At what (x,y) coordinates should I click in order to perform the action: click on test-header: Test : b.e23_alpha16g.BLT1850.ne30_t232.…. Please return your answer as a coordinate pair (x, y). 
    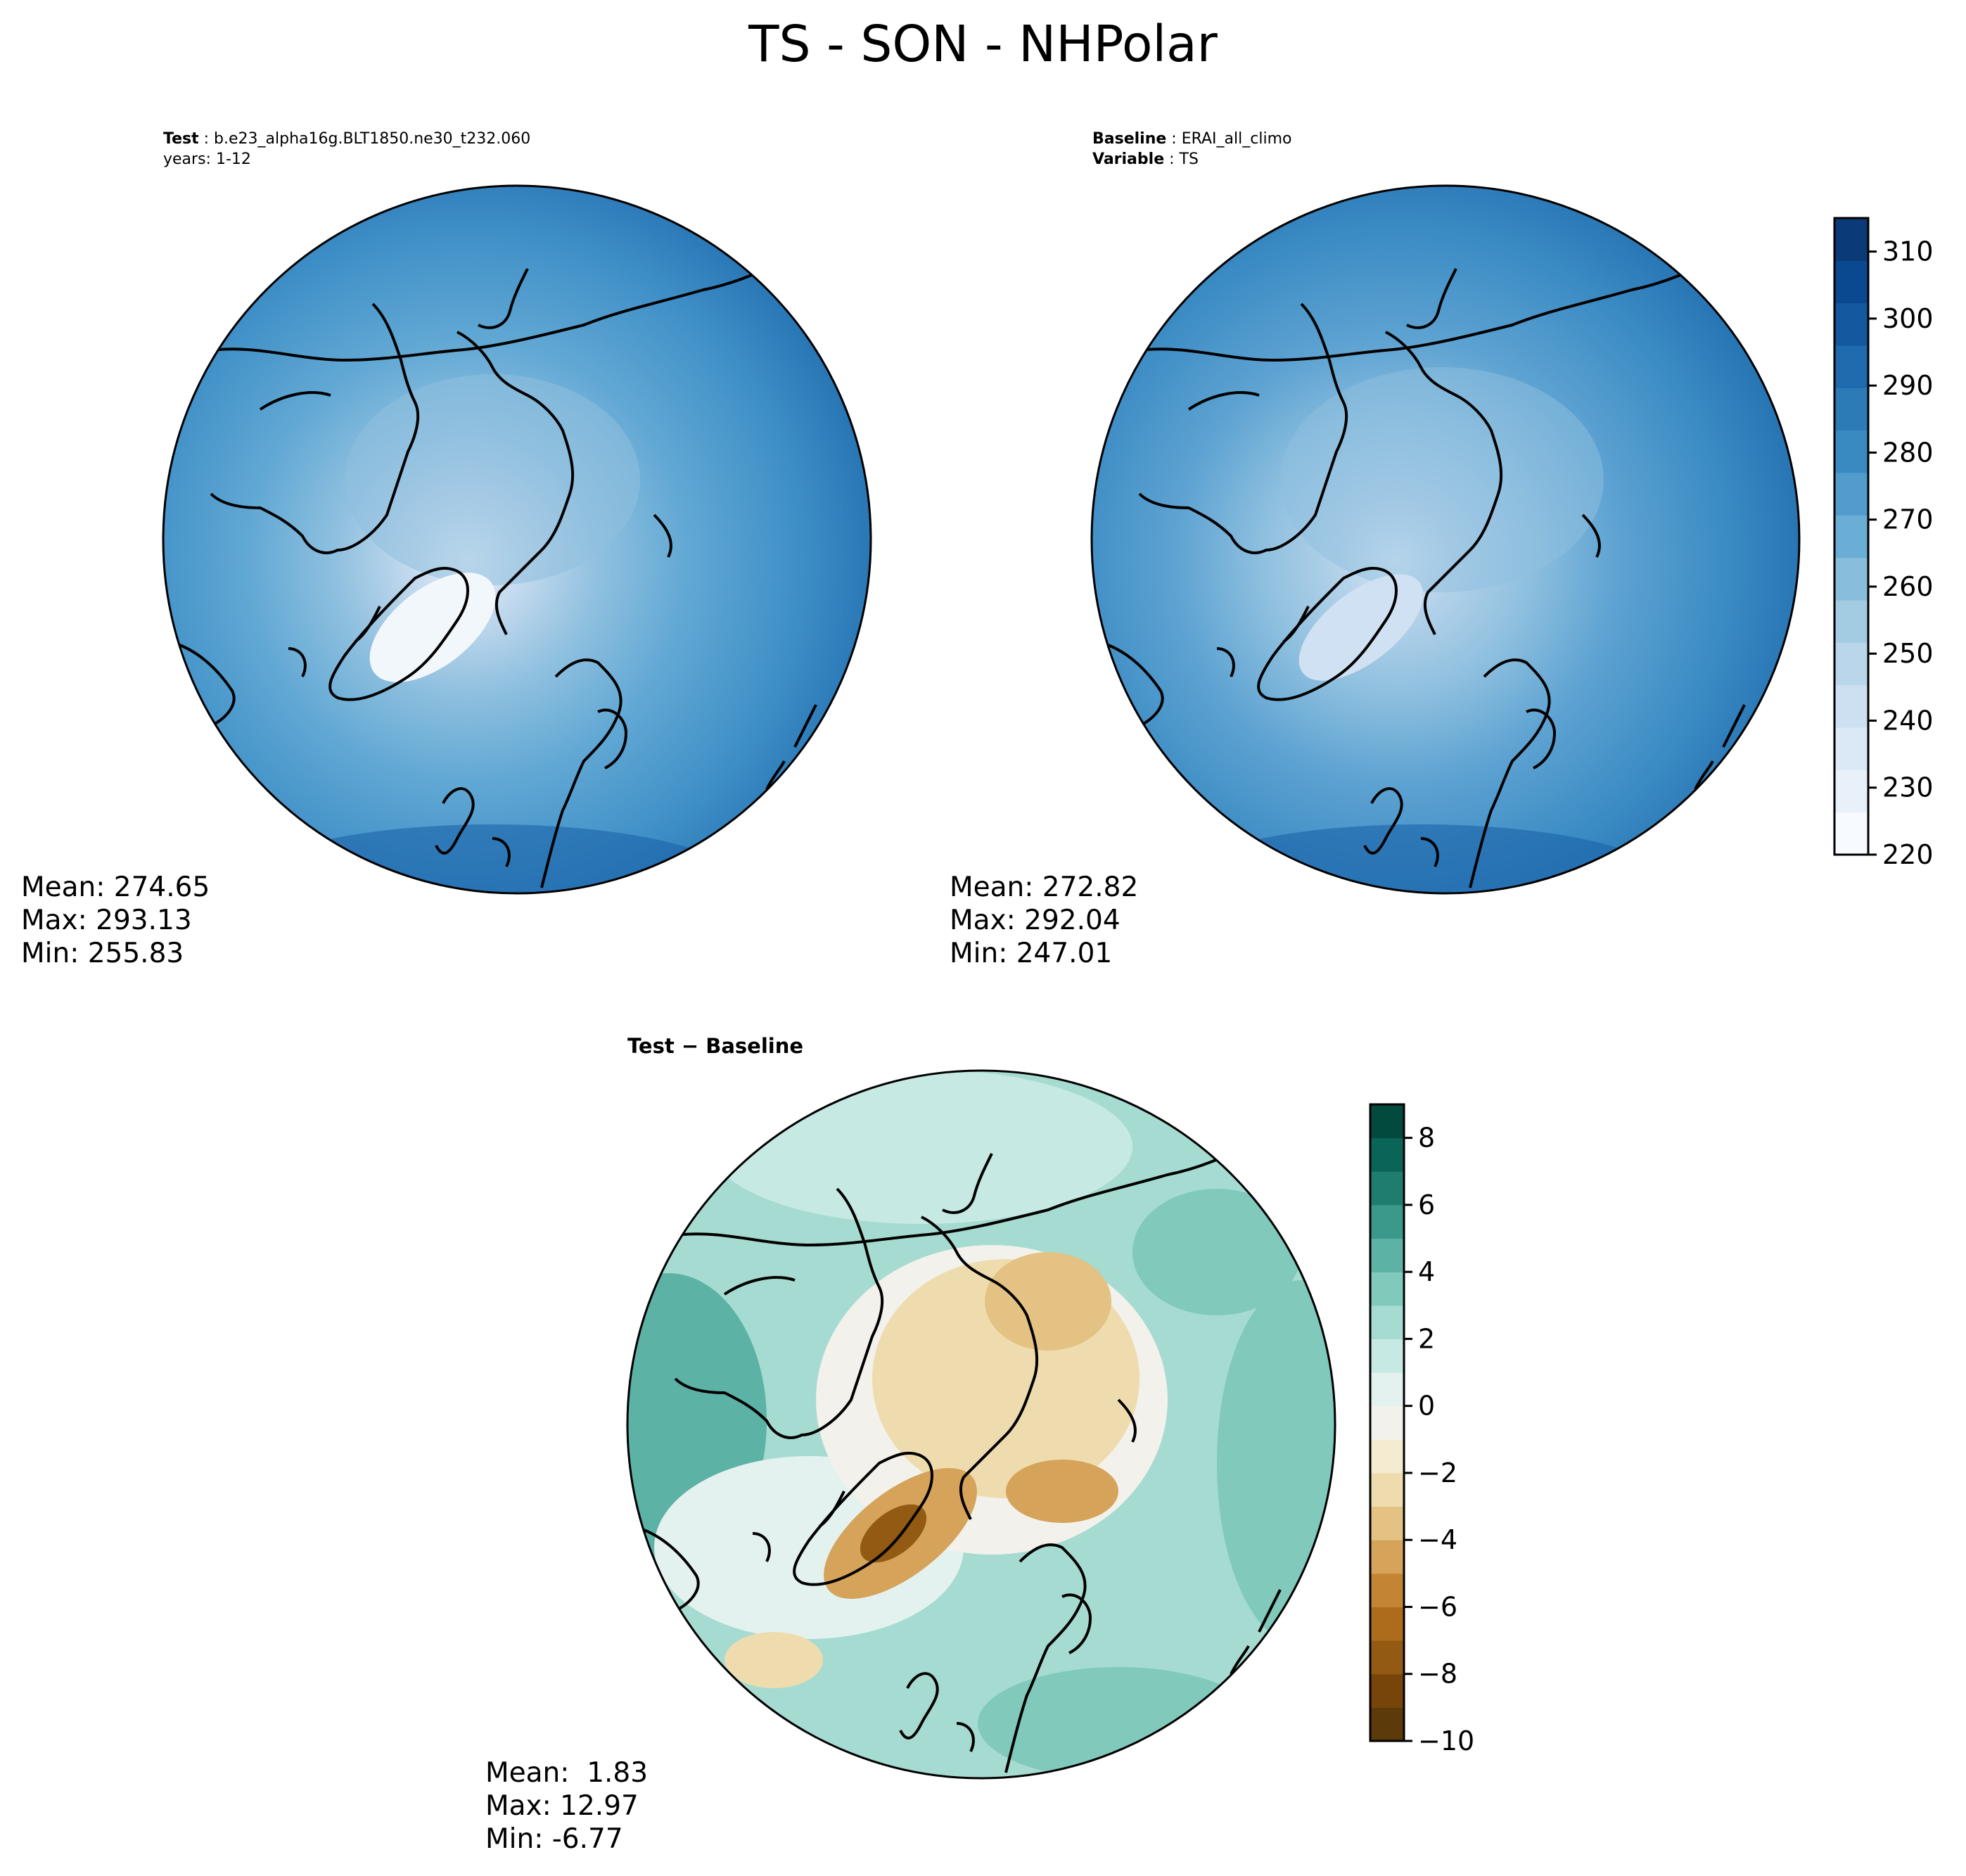
    Looking at the image, I should click on (347, 149).